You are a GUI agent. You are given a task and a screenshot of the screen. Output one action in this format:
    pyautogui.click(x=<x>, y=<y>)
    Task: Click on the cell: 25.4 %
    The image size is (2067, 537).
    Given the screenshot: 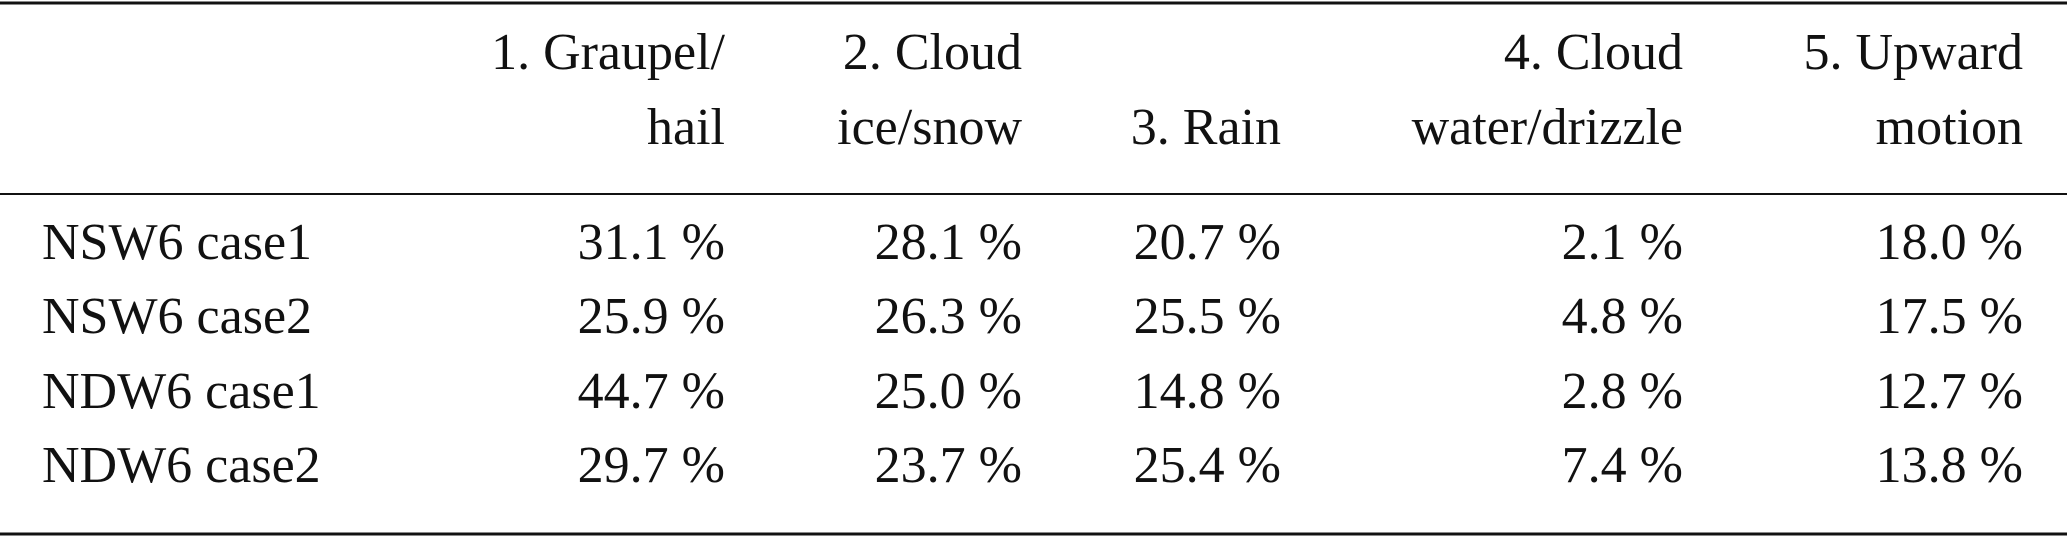 What is the action you would take?
    pyautogui.click(x=1207, y=465)
    